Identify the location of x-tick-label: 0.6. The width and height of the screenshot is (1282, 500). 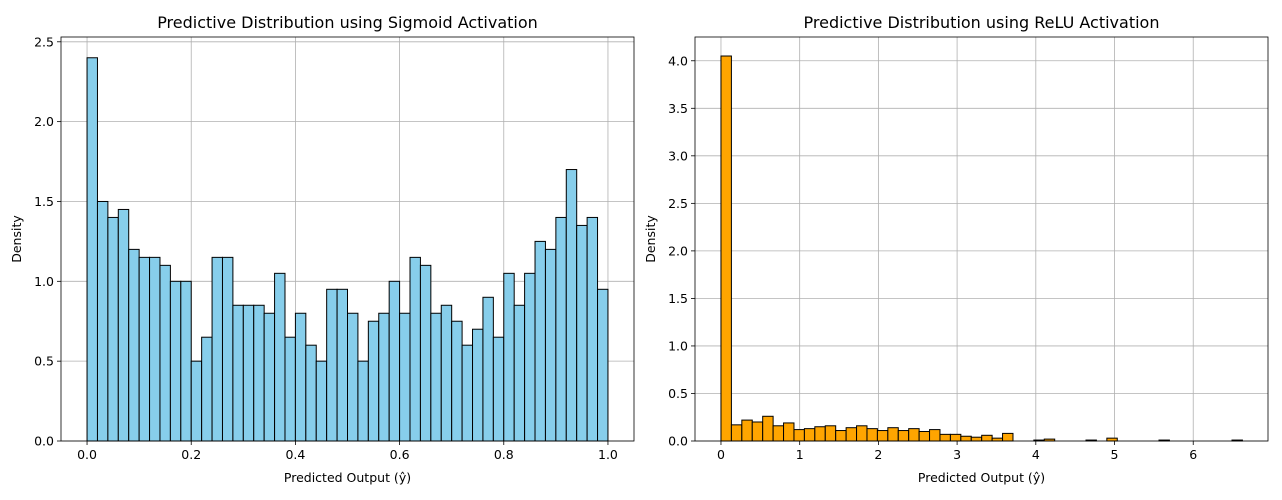
(400, 454).